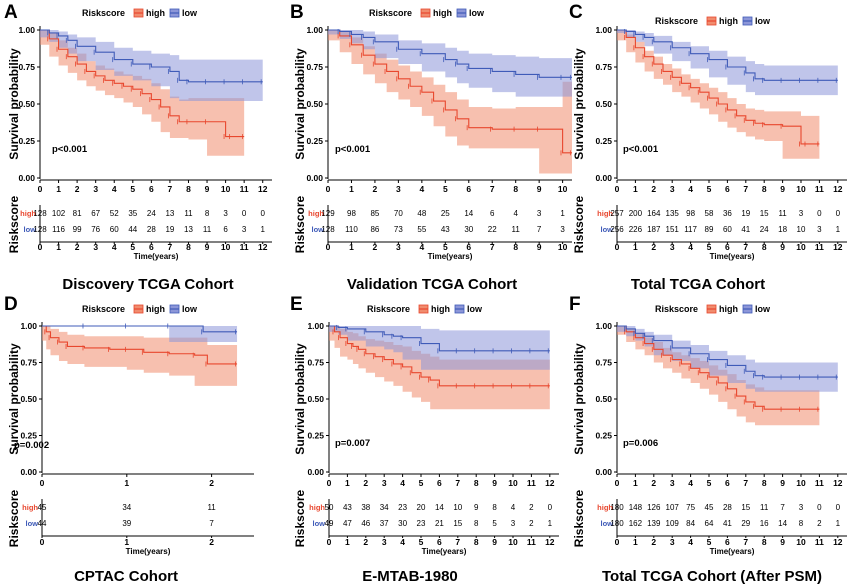  What do you see at coordinates (211, 483) in the screenshot?
I see `x-tick-label: 2` at bounding box center [211, 483].